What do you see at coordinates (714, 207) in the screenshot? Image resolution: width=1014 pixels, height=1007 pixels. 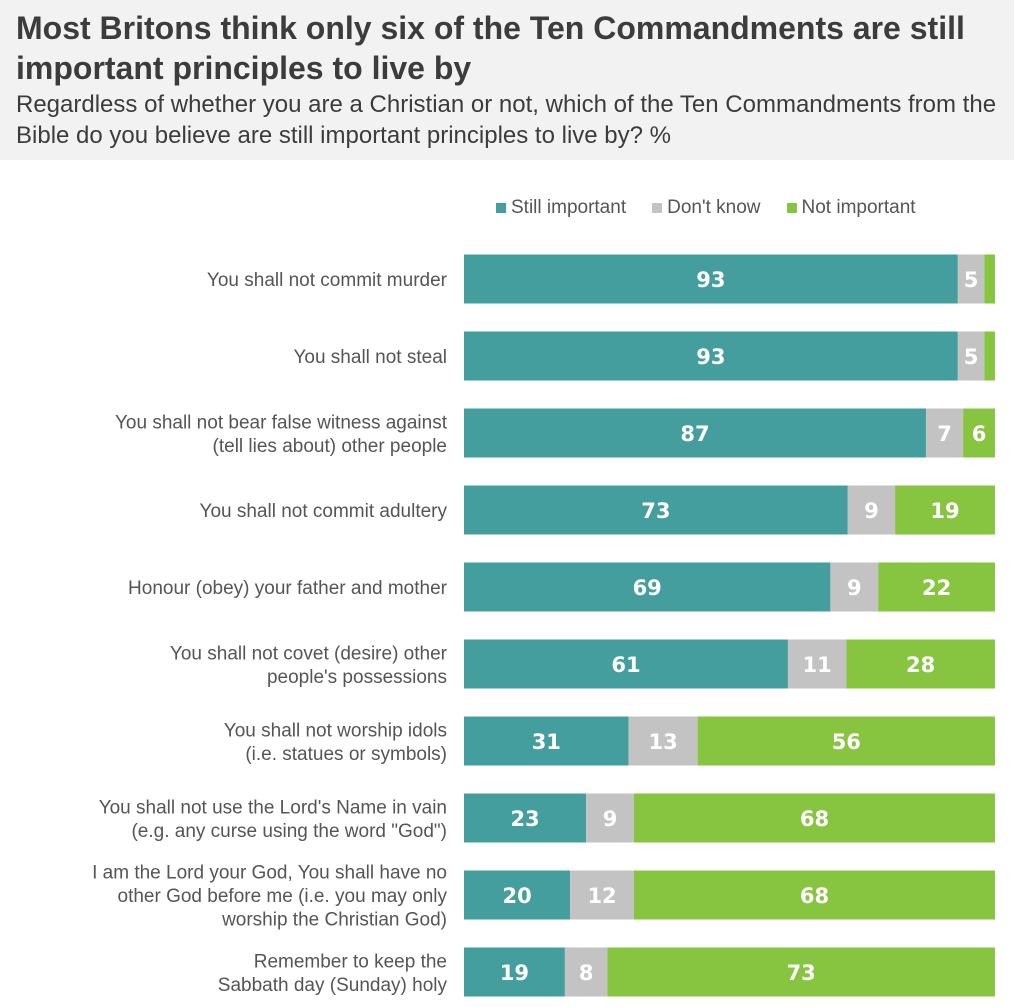 I see `legend-label-dont-know: Don't know` at bounding box center [714, 207].